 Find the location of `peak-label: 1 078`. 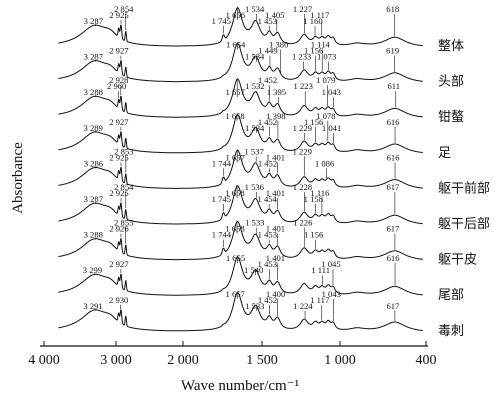

peak-label: 1 078 is located at coordinates (325, 116).